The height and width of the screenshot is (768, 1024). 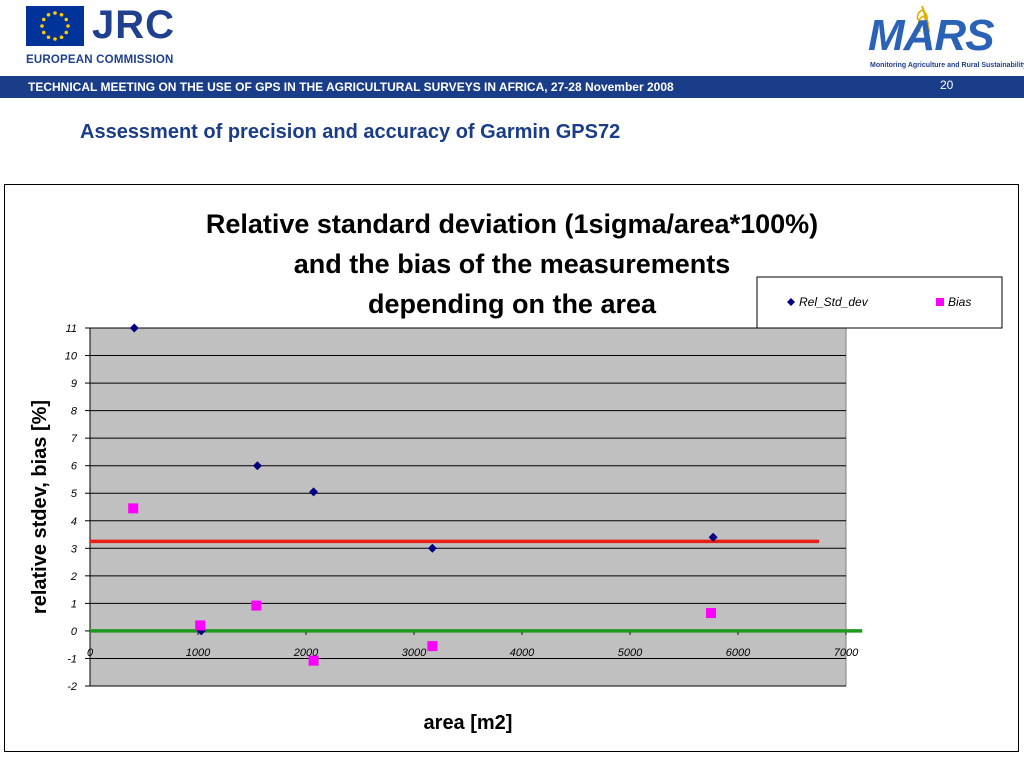 What do you see at coordinates (72, 659) in the screenshot?
I see `y-tick-label: -1` at bounding box center [72, 659].